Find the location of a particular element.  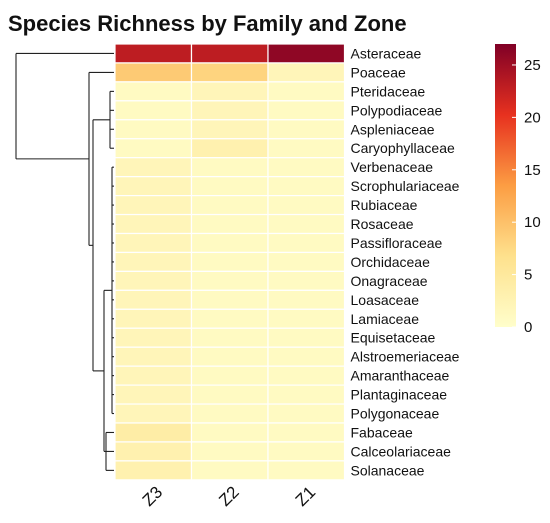

row-label: Aspleniaceae is located at coordinates (393, 129).